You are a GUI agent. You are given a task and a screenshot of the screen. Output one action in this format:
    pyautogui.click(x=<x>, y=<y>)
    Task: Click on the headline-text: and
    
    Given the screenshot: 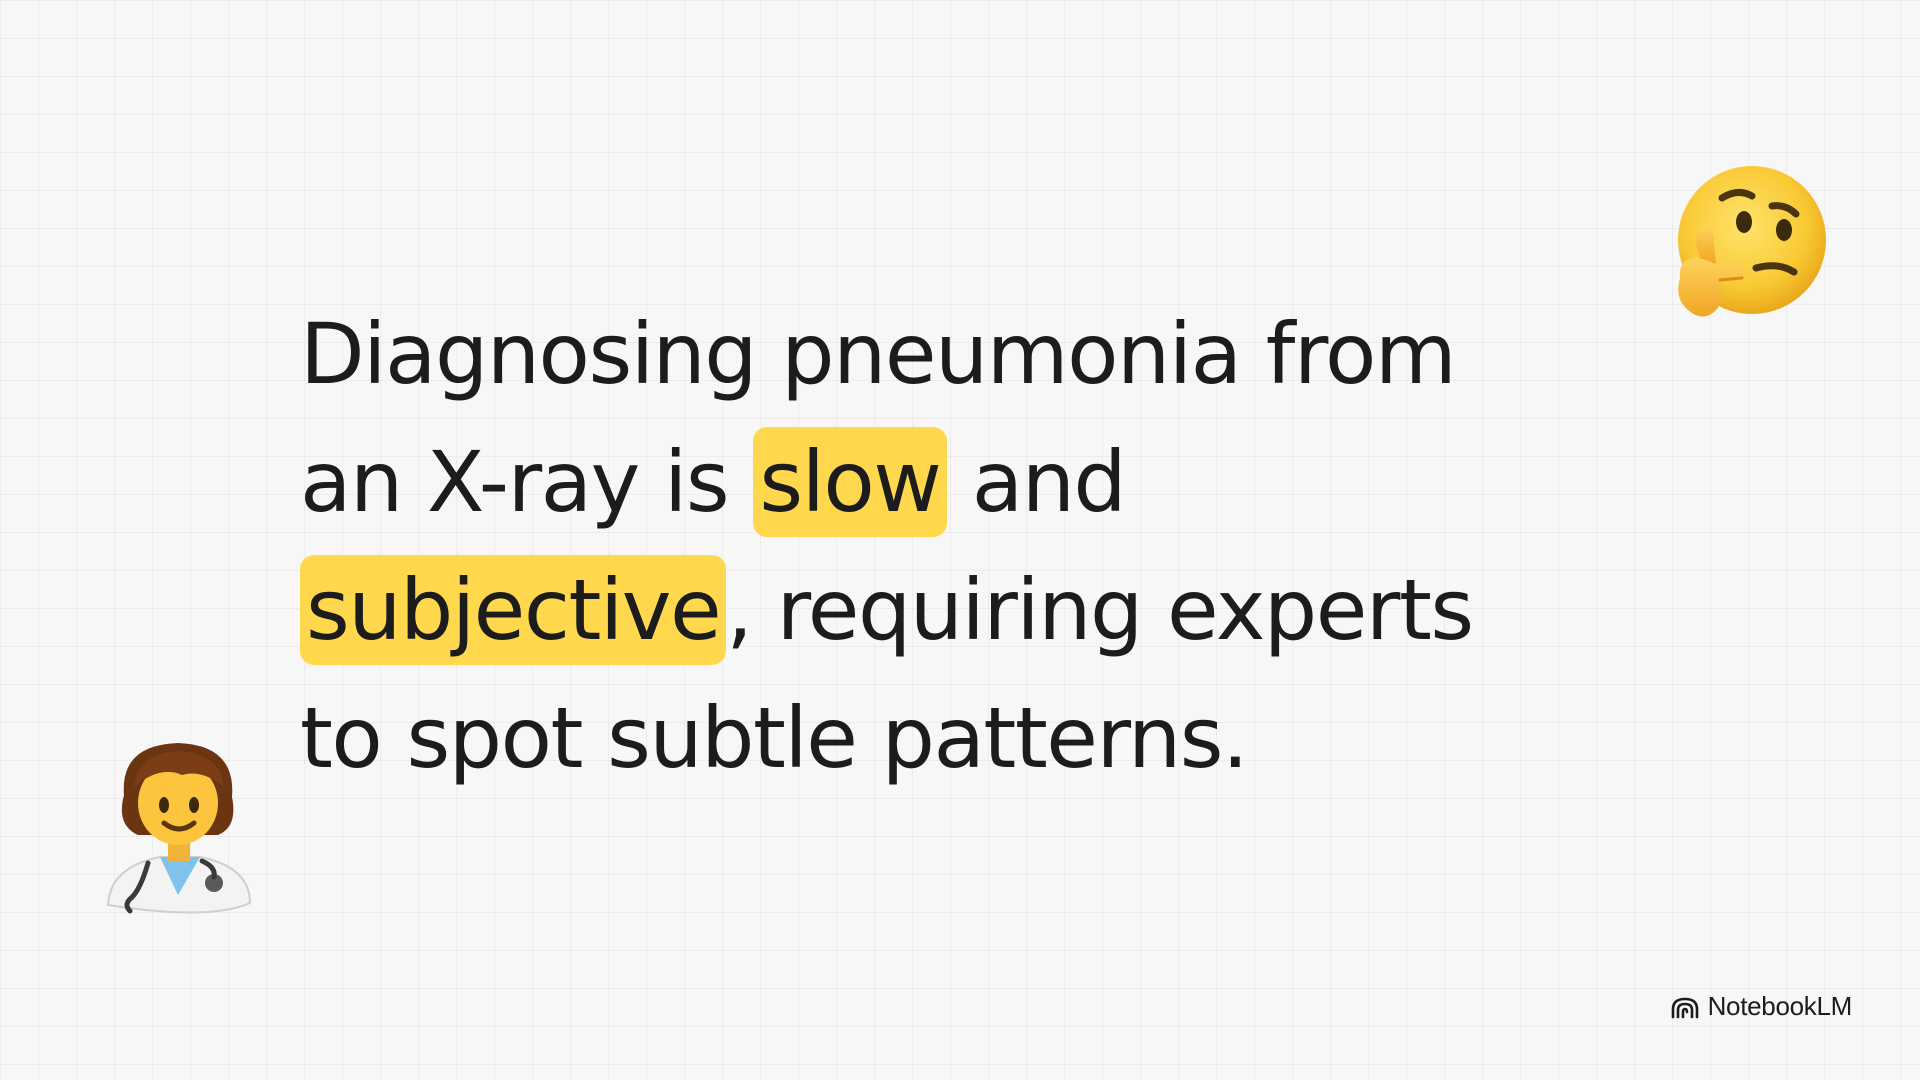 What is the action you would take?
    pyautogui.click(x=1036, y=482)
    